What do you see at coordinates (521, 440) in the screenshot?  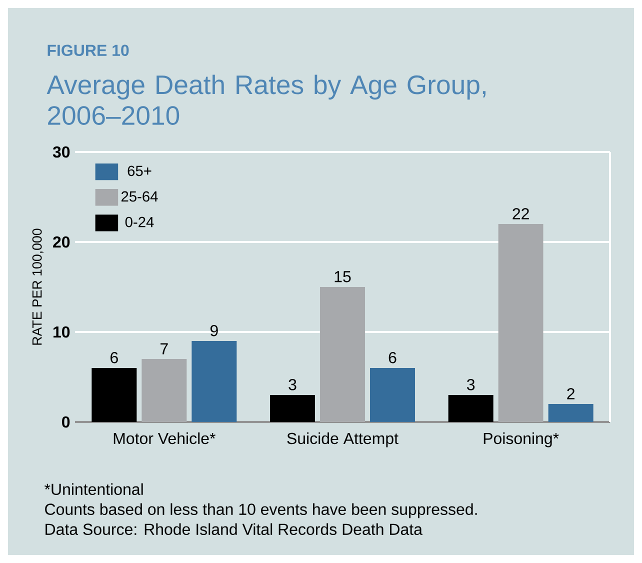 I see `x-tick-label: Poisoning*` at bounding box center [521, 440].